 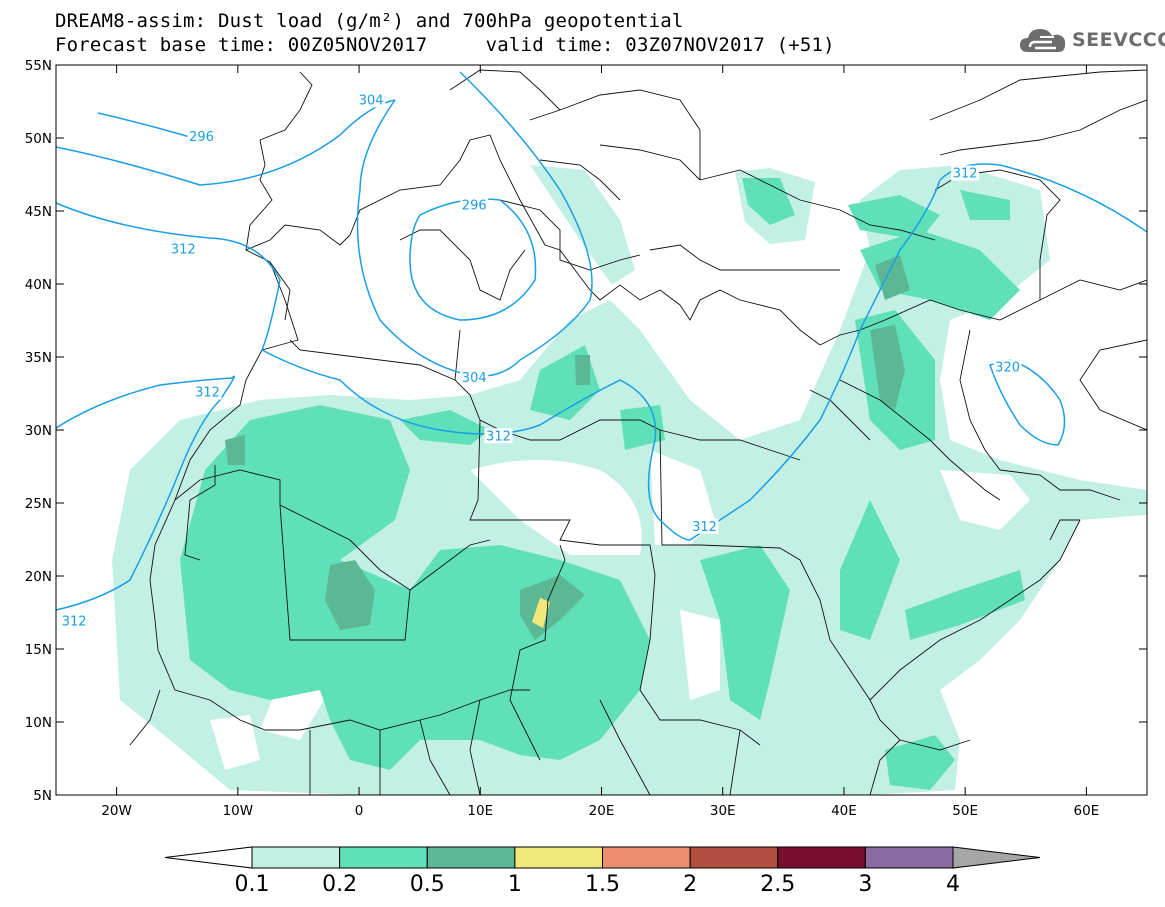 I want to click on lat-tick-label: 40N, so click(x=38, y=285).